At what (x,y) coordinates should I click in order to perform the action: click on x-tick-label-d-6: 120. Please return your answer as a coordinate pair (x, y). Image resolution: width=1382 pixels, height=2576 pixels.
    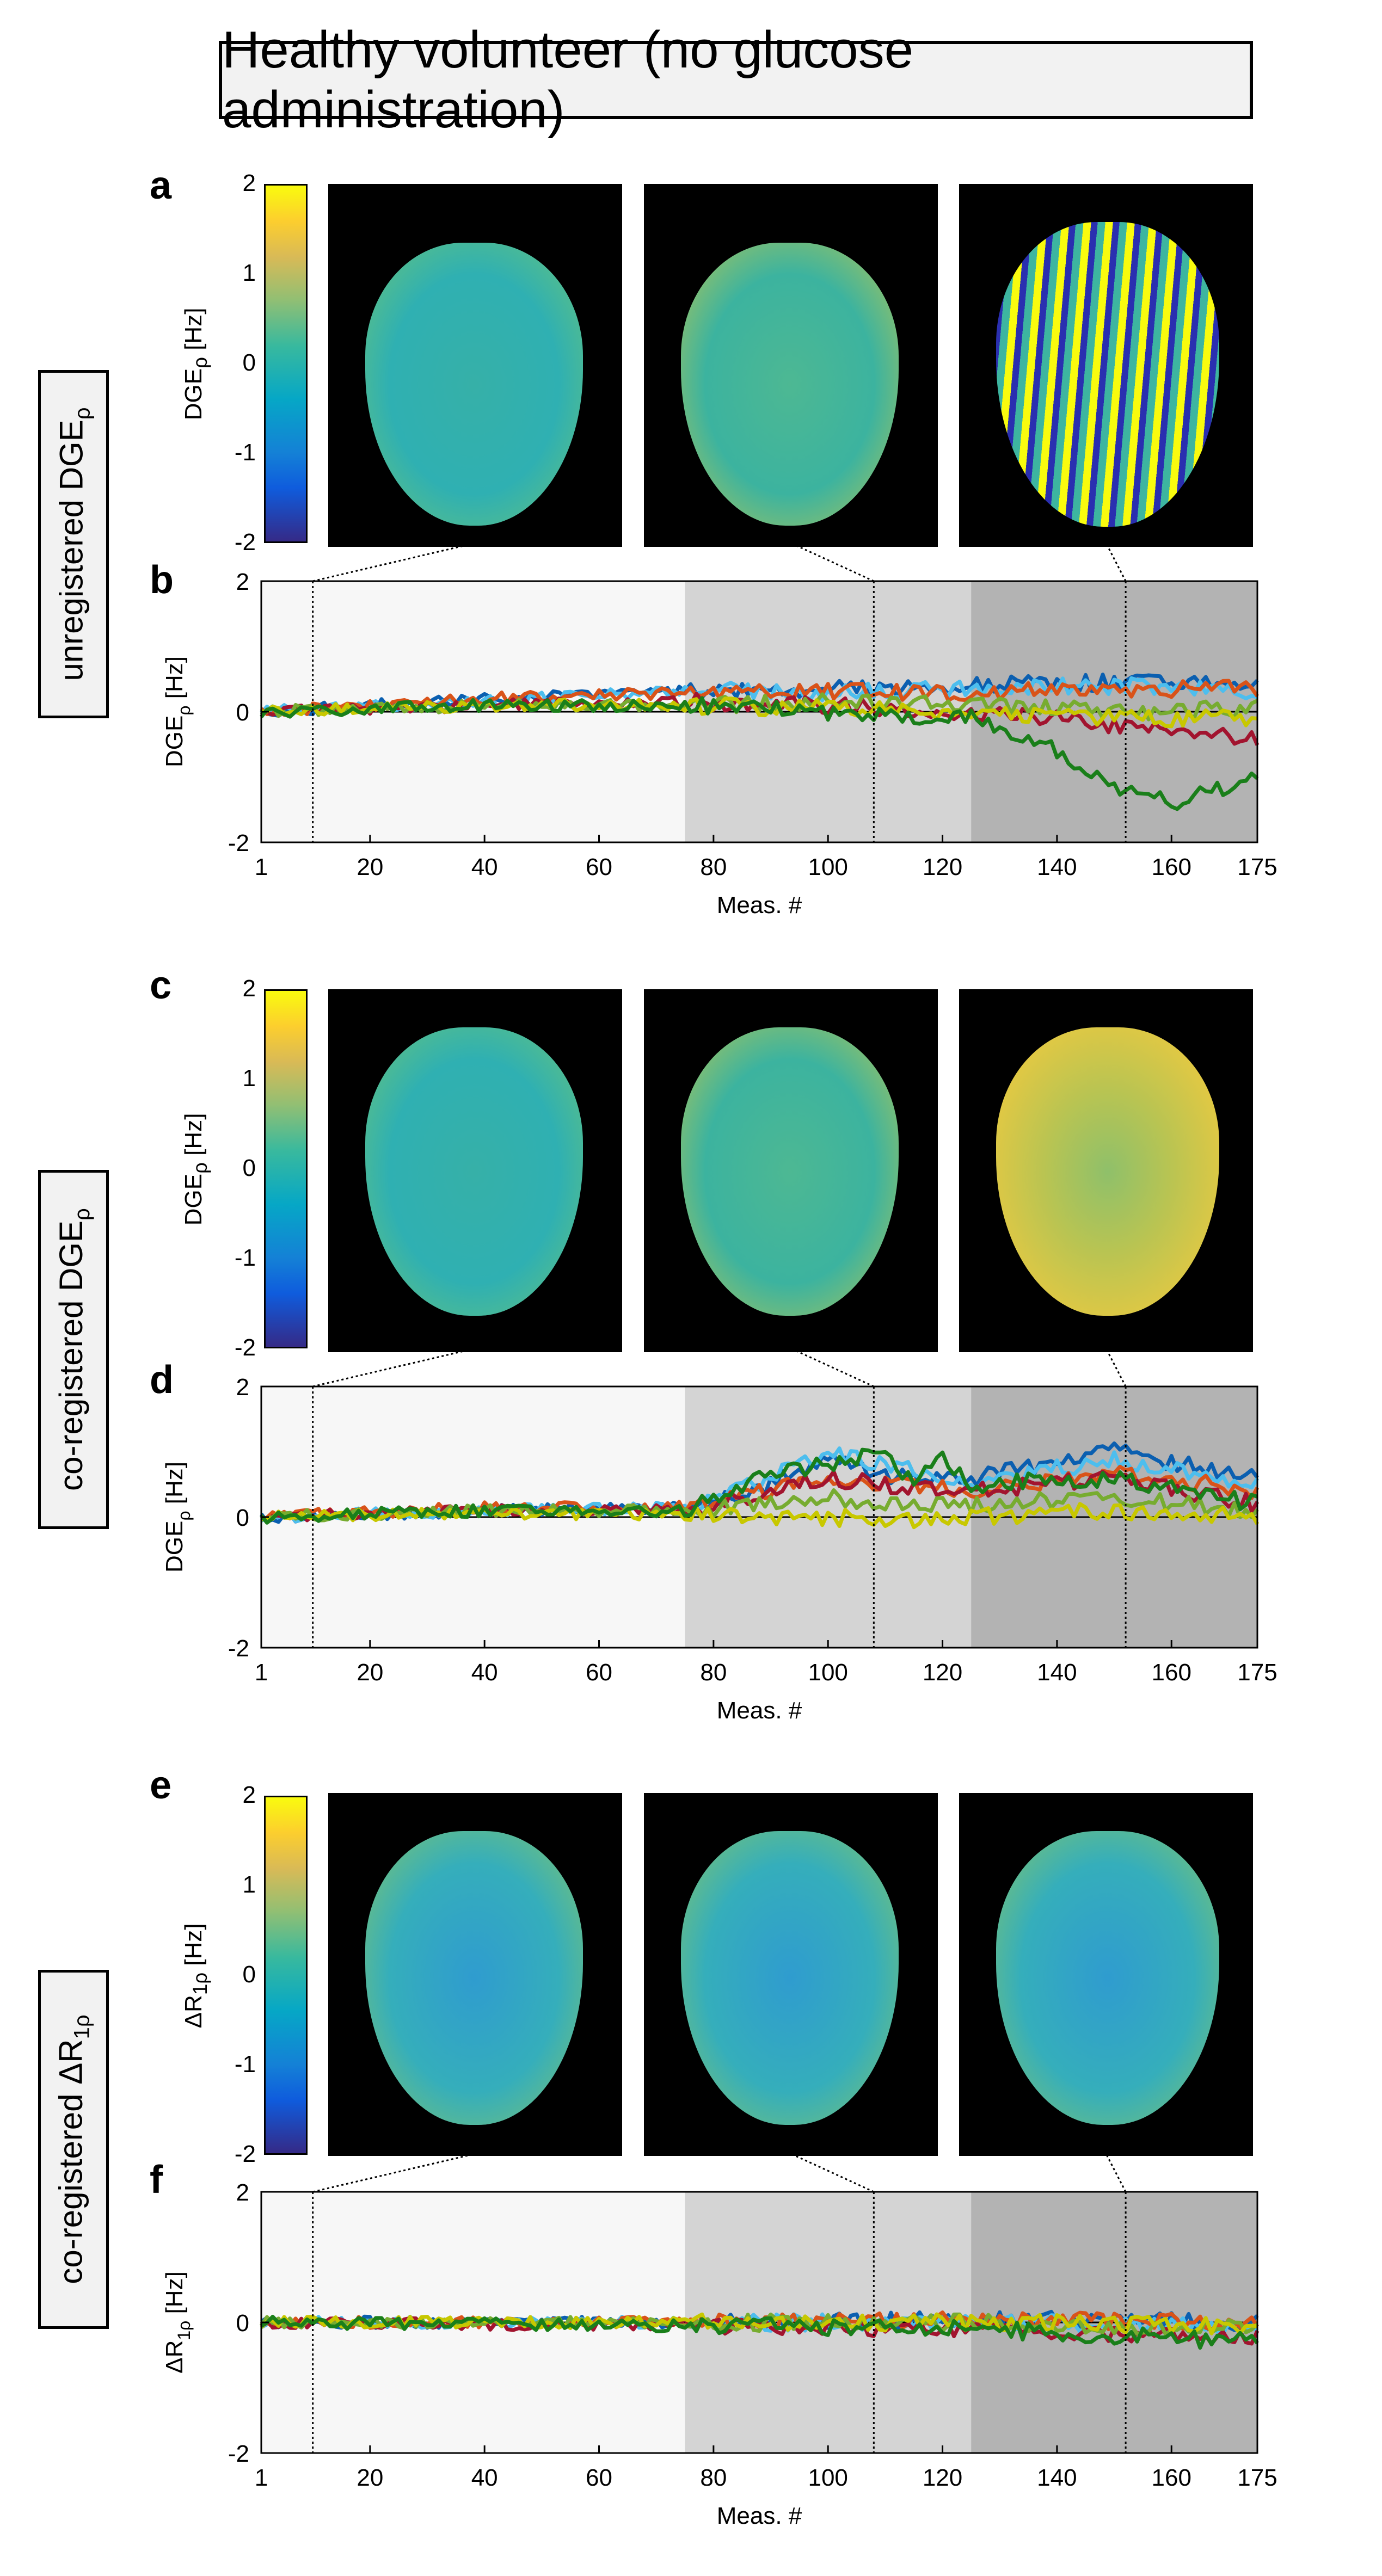
    Looking at the image, I should click on (942, 1672).